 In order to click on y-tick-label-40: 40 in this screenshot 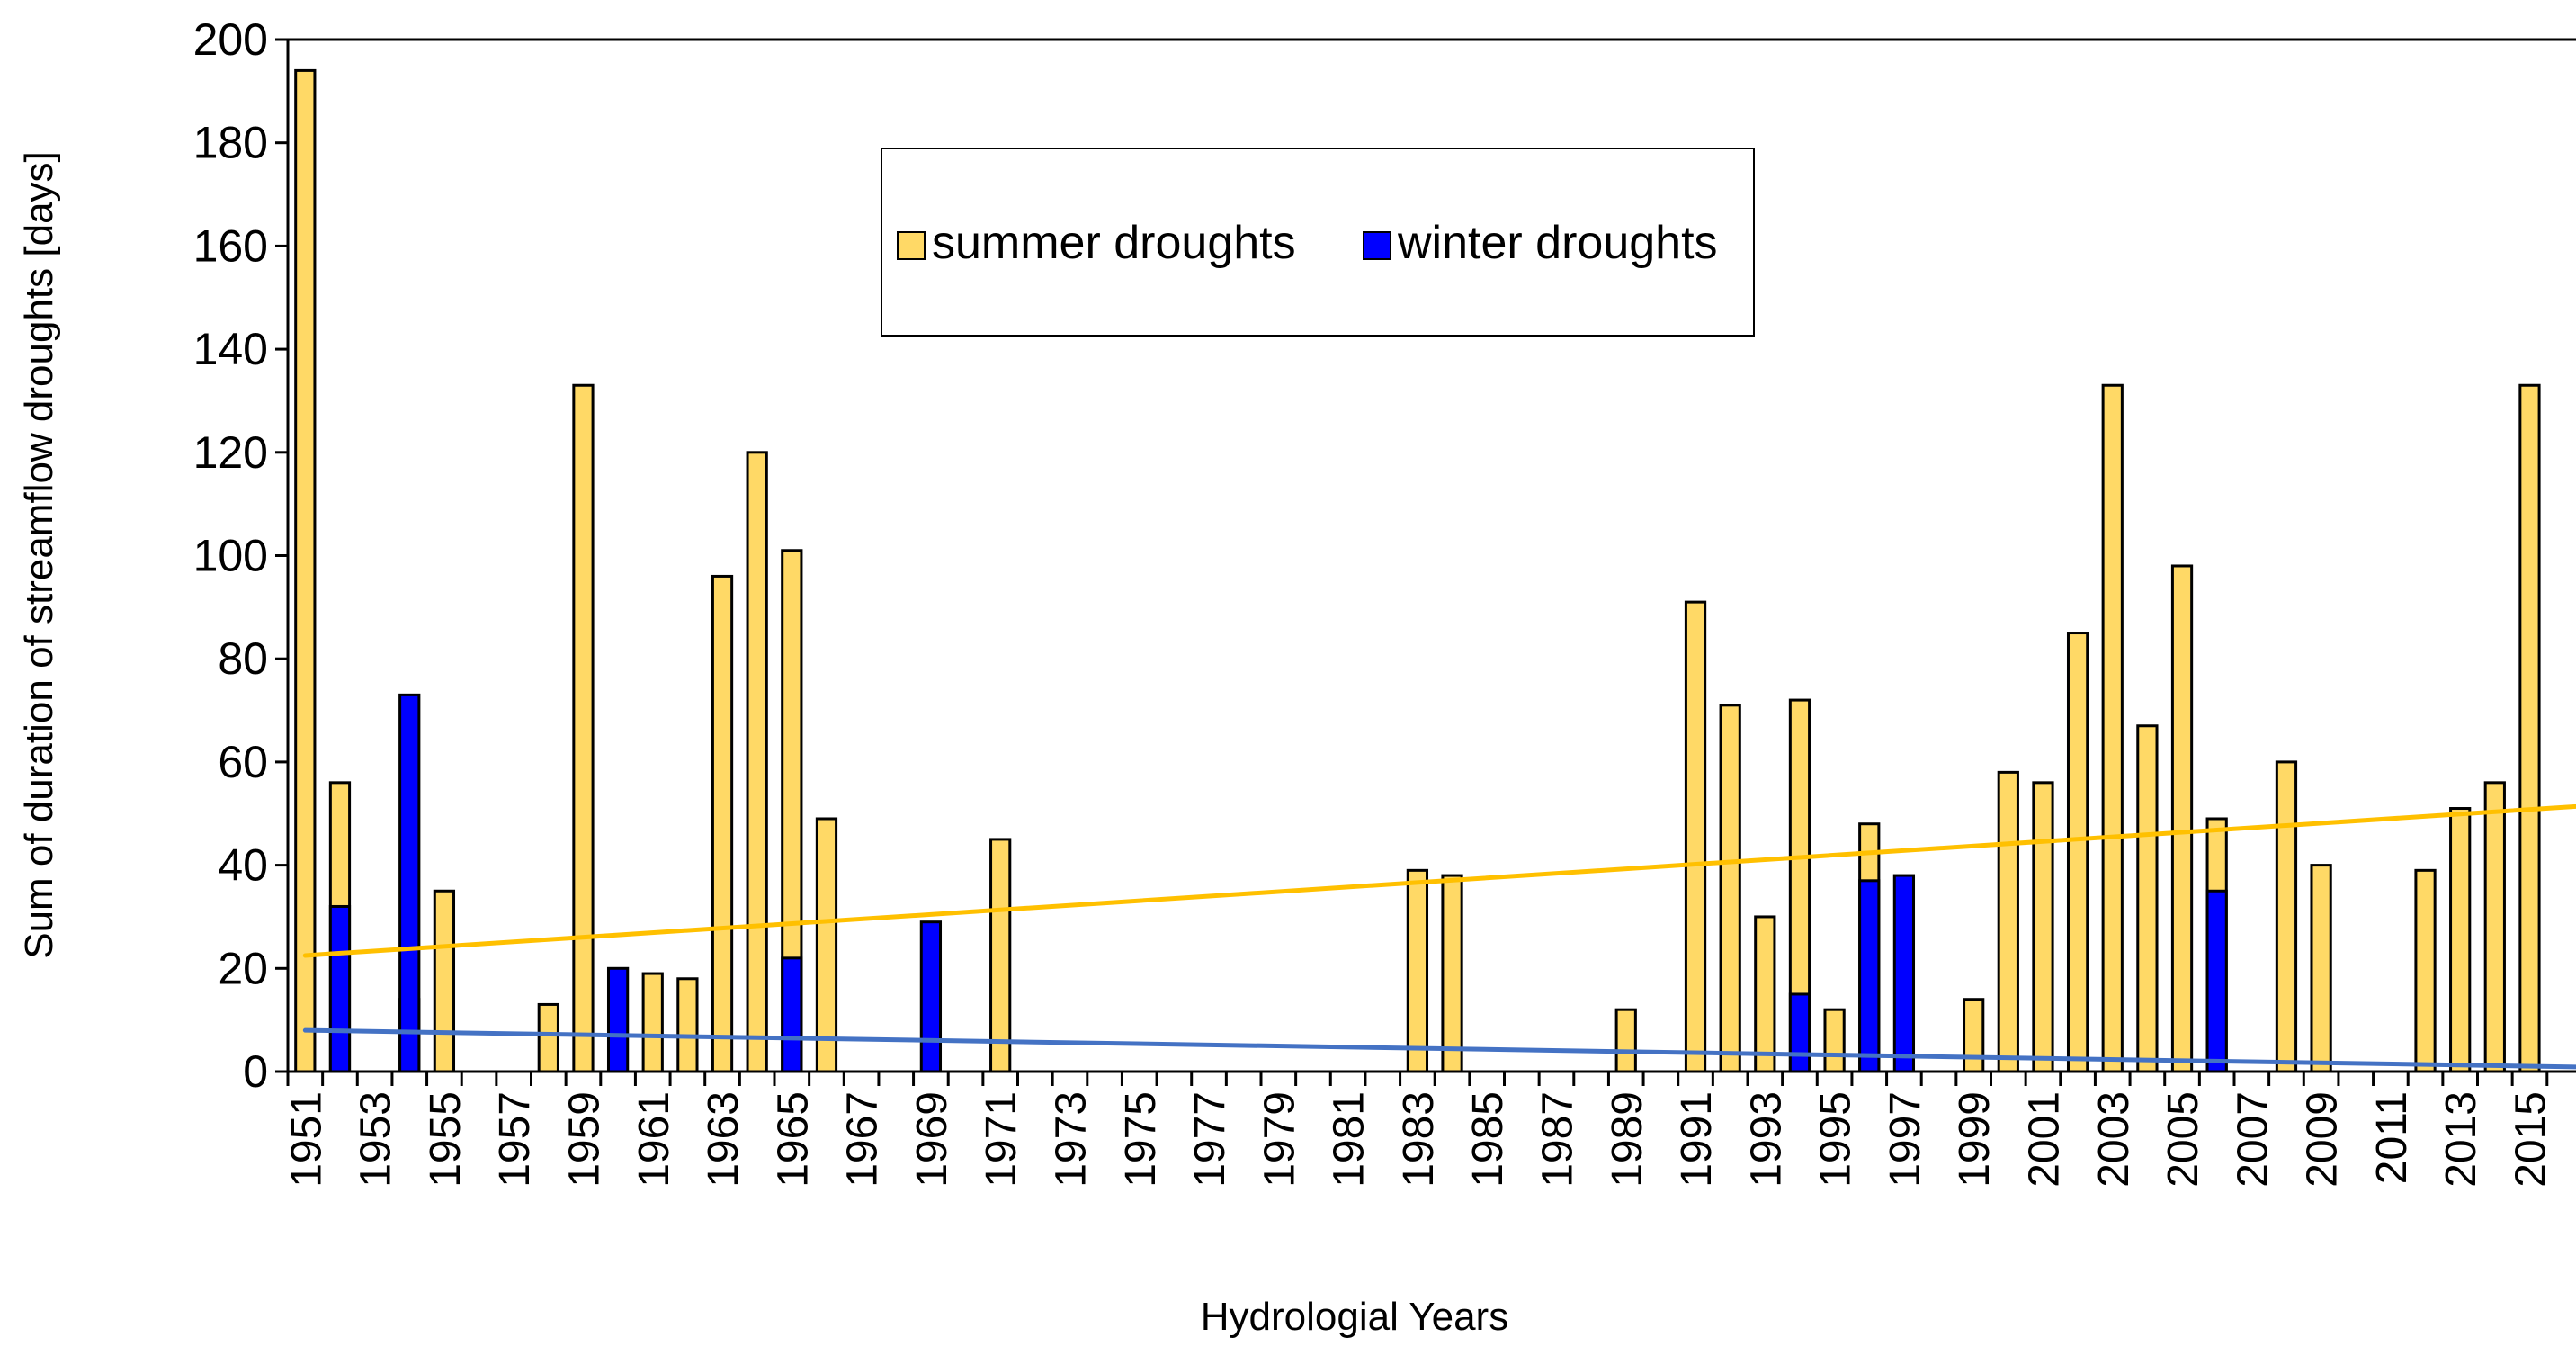, I will do `click(243, 865)`.